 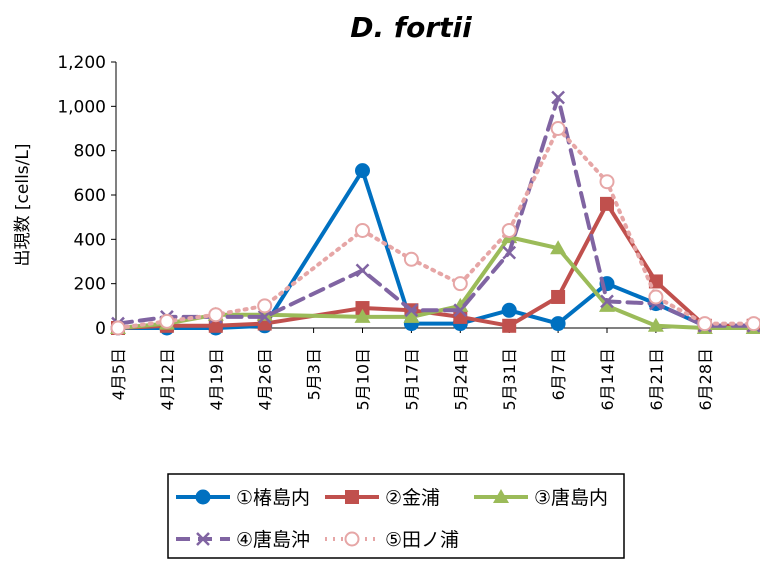 I want to click on legend-item-4: ④唐島沖, so click(x=243, y=540).